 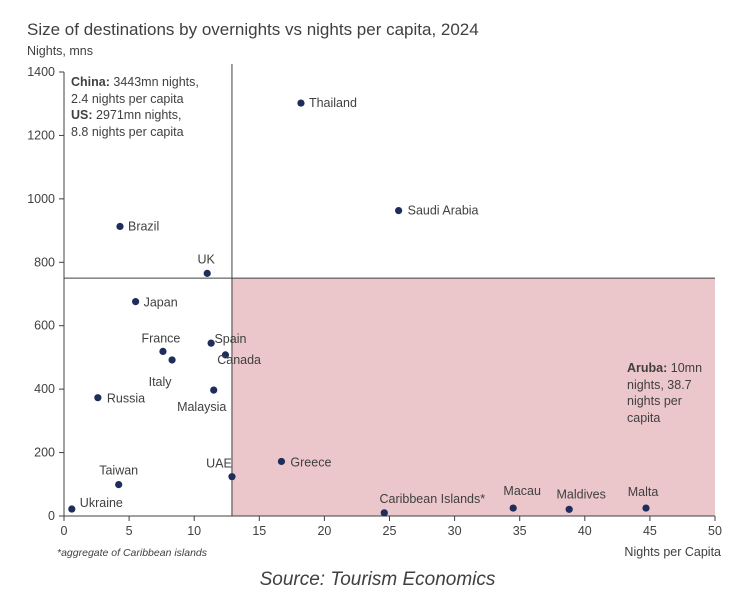 What do you see at coordinates (569, 509) in the screenshot?
I see `point-maldives` at bounding box center [569, 509].